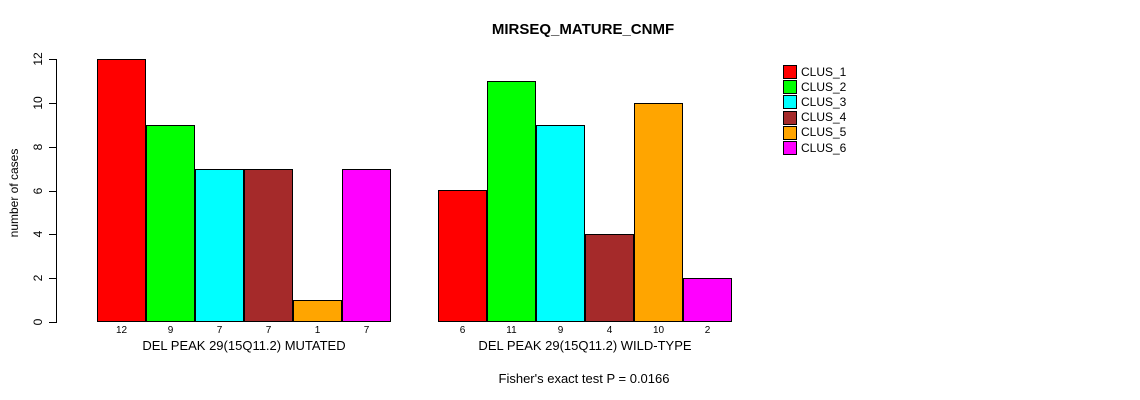 The image size is (1140, 400). I want to click on y-tick-label: 8, so click(38, 146).